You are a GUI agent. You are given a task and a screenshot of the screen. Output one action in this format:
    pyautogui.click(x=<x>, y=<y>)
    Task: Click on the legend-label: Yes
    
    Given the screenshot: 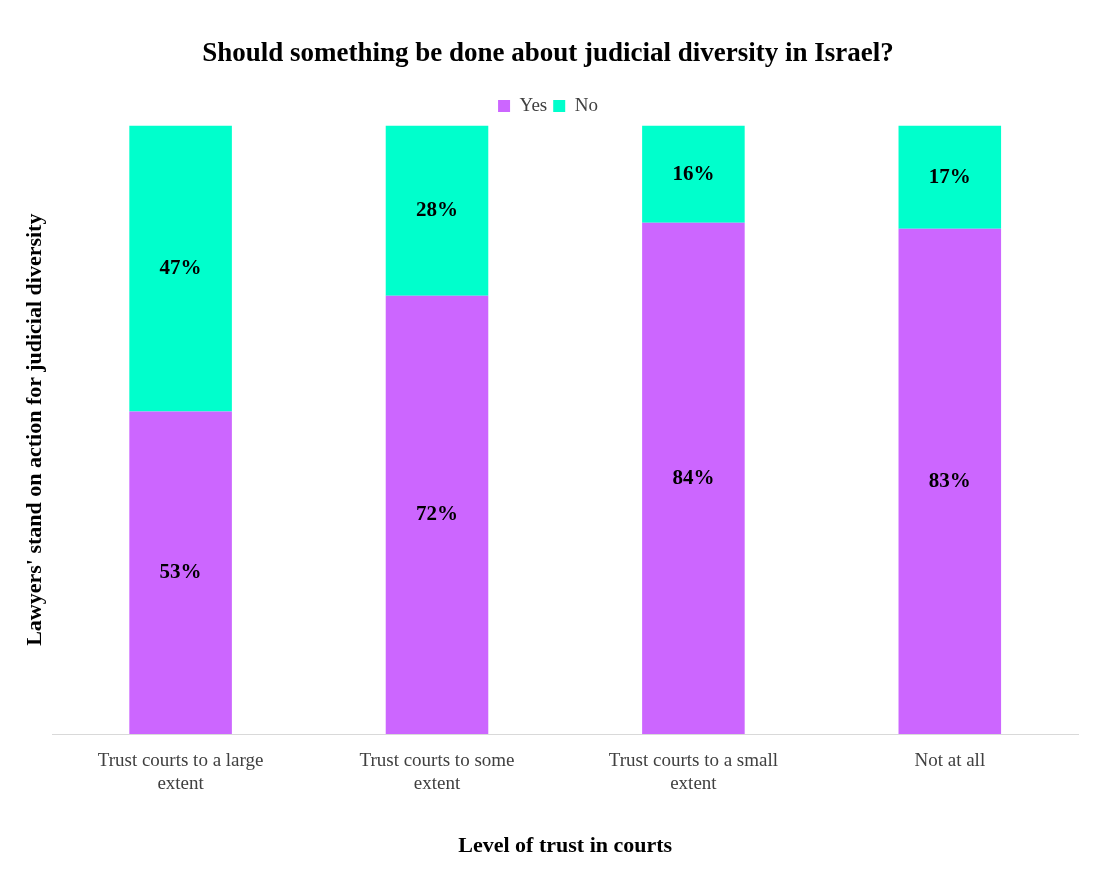 What is the action you would take?
    pyautogui.click(x=533, y=104)
    